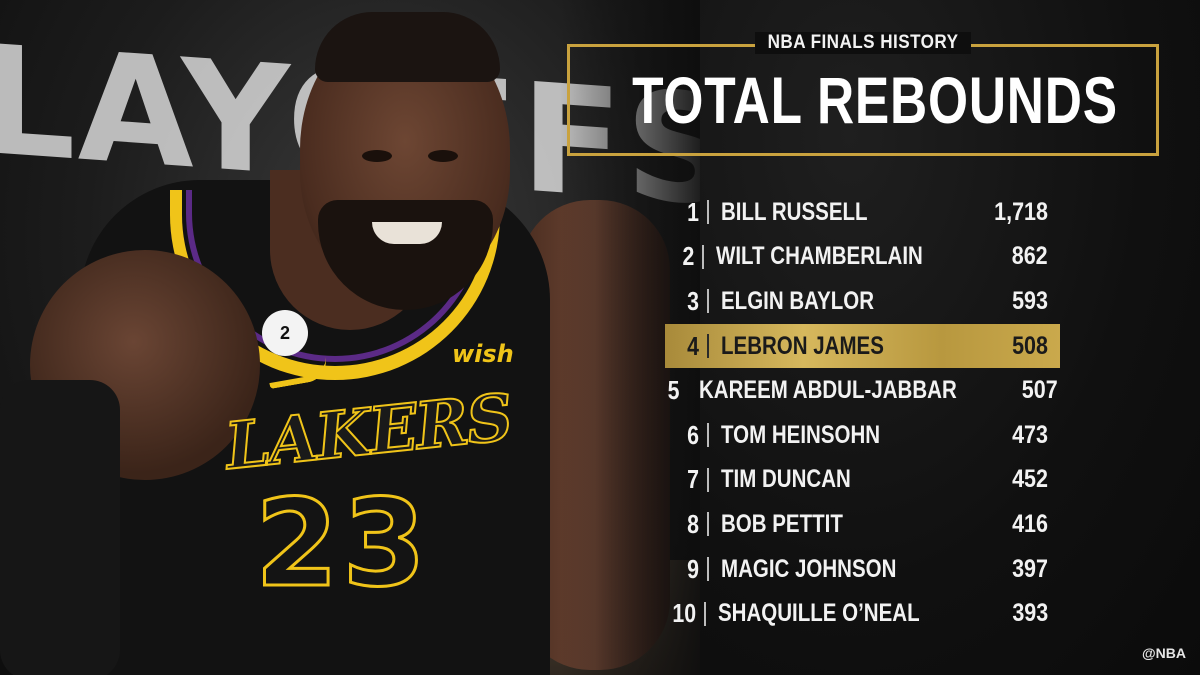 Image resolution: width=1200 pixels, height=675 pixels. What do you see at coordinates (407, 233) in the screenshot?
I see `player-smile` at bounding box center [407, 233].